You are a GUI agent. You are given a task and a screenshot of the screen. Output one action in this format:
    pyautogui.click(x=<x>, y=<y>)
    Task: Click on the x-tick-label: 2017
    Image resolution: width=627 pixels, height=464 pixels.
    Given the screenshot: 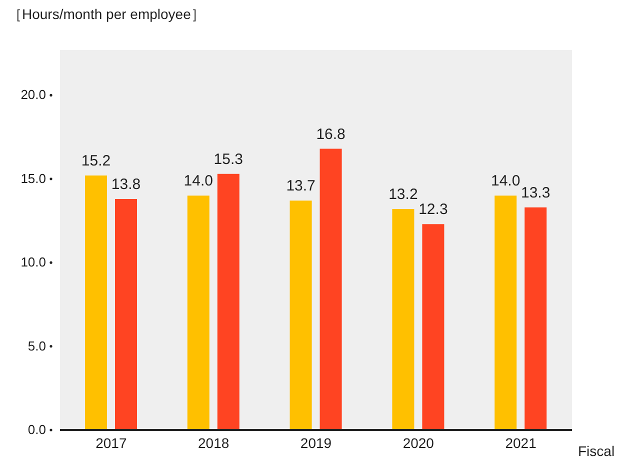 What is the action you would take?
    pyautogui.click(x=111, y=442)
    